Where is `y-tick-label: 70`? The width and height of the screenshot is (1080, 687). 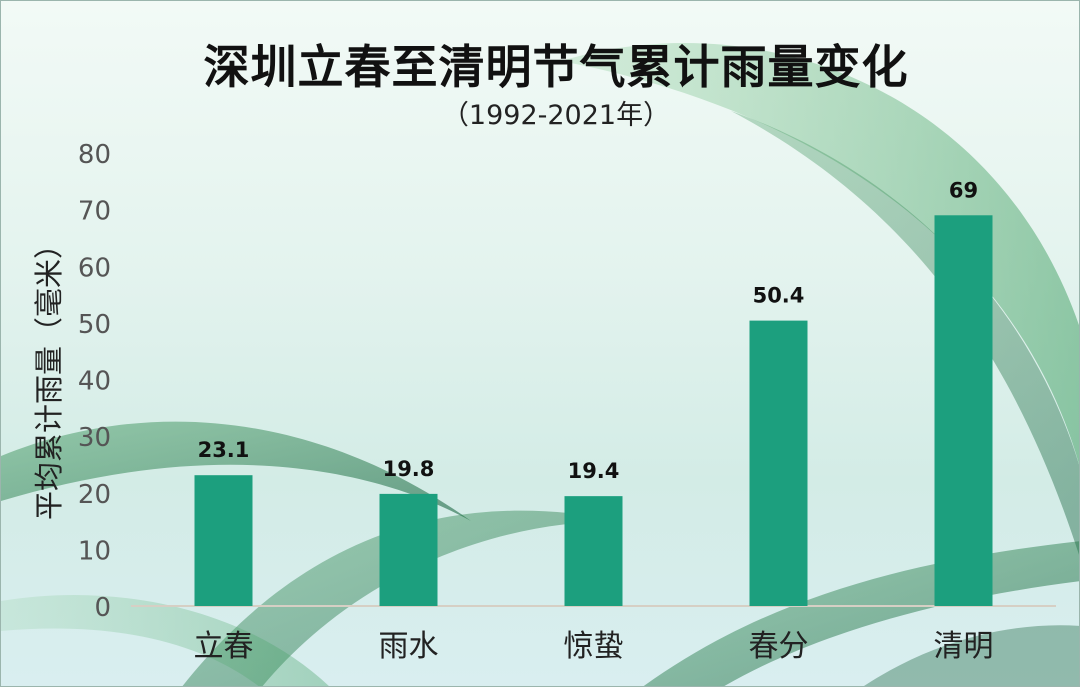 y-tick-label: 70 is located at coordinates (94, 212).